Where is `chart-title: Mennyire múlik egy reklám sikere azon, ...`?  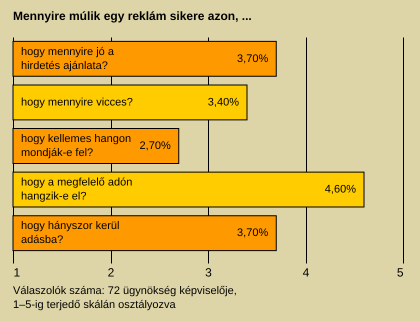 chart-title: Mennyire múlik egy reklám sikere azon, ... is located at coordinates (132, 16).